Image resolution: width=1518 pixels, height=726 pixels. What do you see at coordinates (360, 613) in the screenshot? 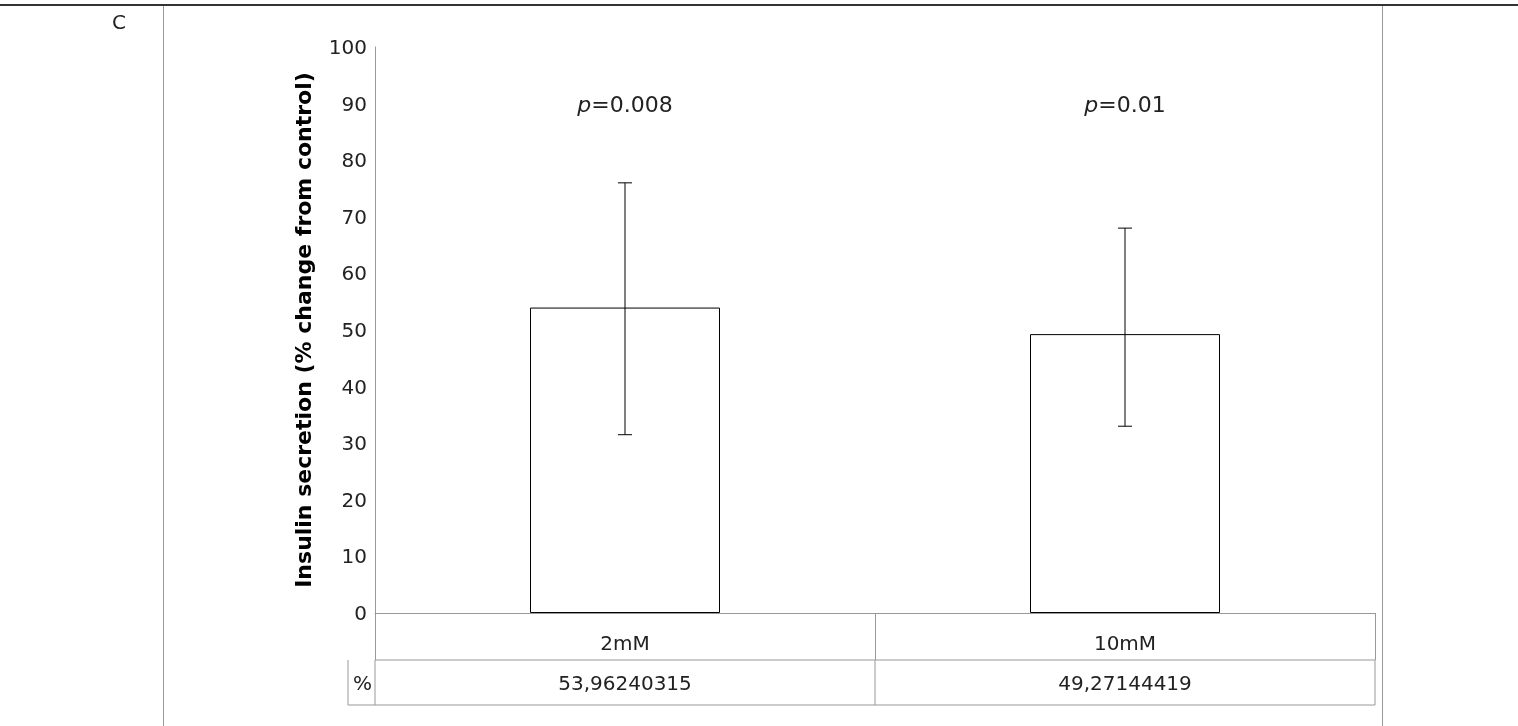
I see `y-tick-label: 0` at bounding box center [360, 613].